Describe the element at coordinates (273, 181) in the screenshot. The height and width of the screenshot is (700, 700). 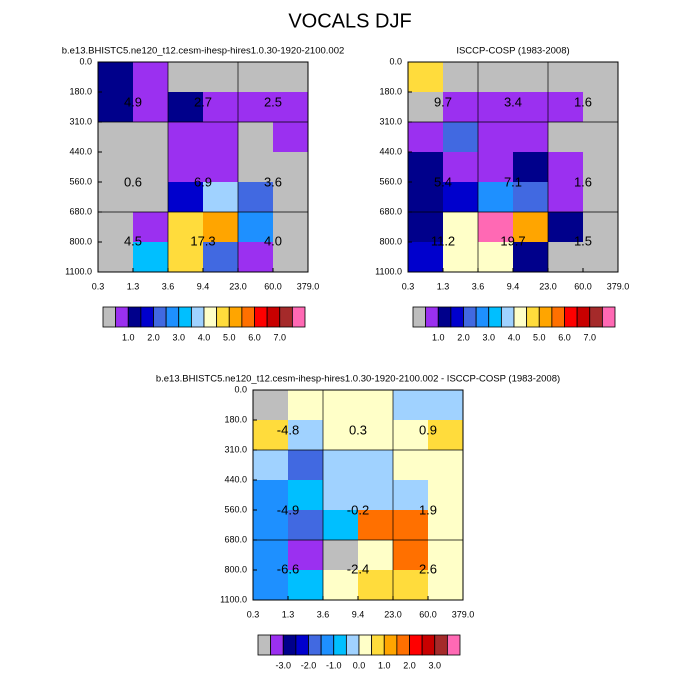
I see `block-sum-label: 3.6` at that location.